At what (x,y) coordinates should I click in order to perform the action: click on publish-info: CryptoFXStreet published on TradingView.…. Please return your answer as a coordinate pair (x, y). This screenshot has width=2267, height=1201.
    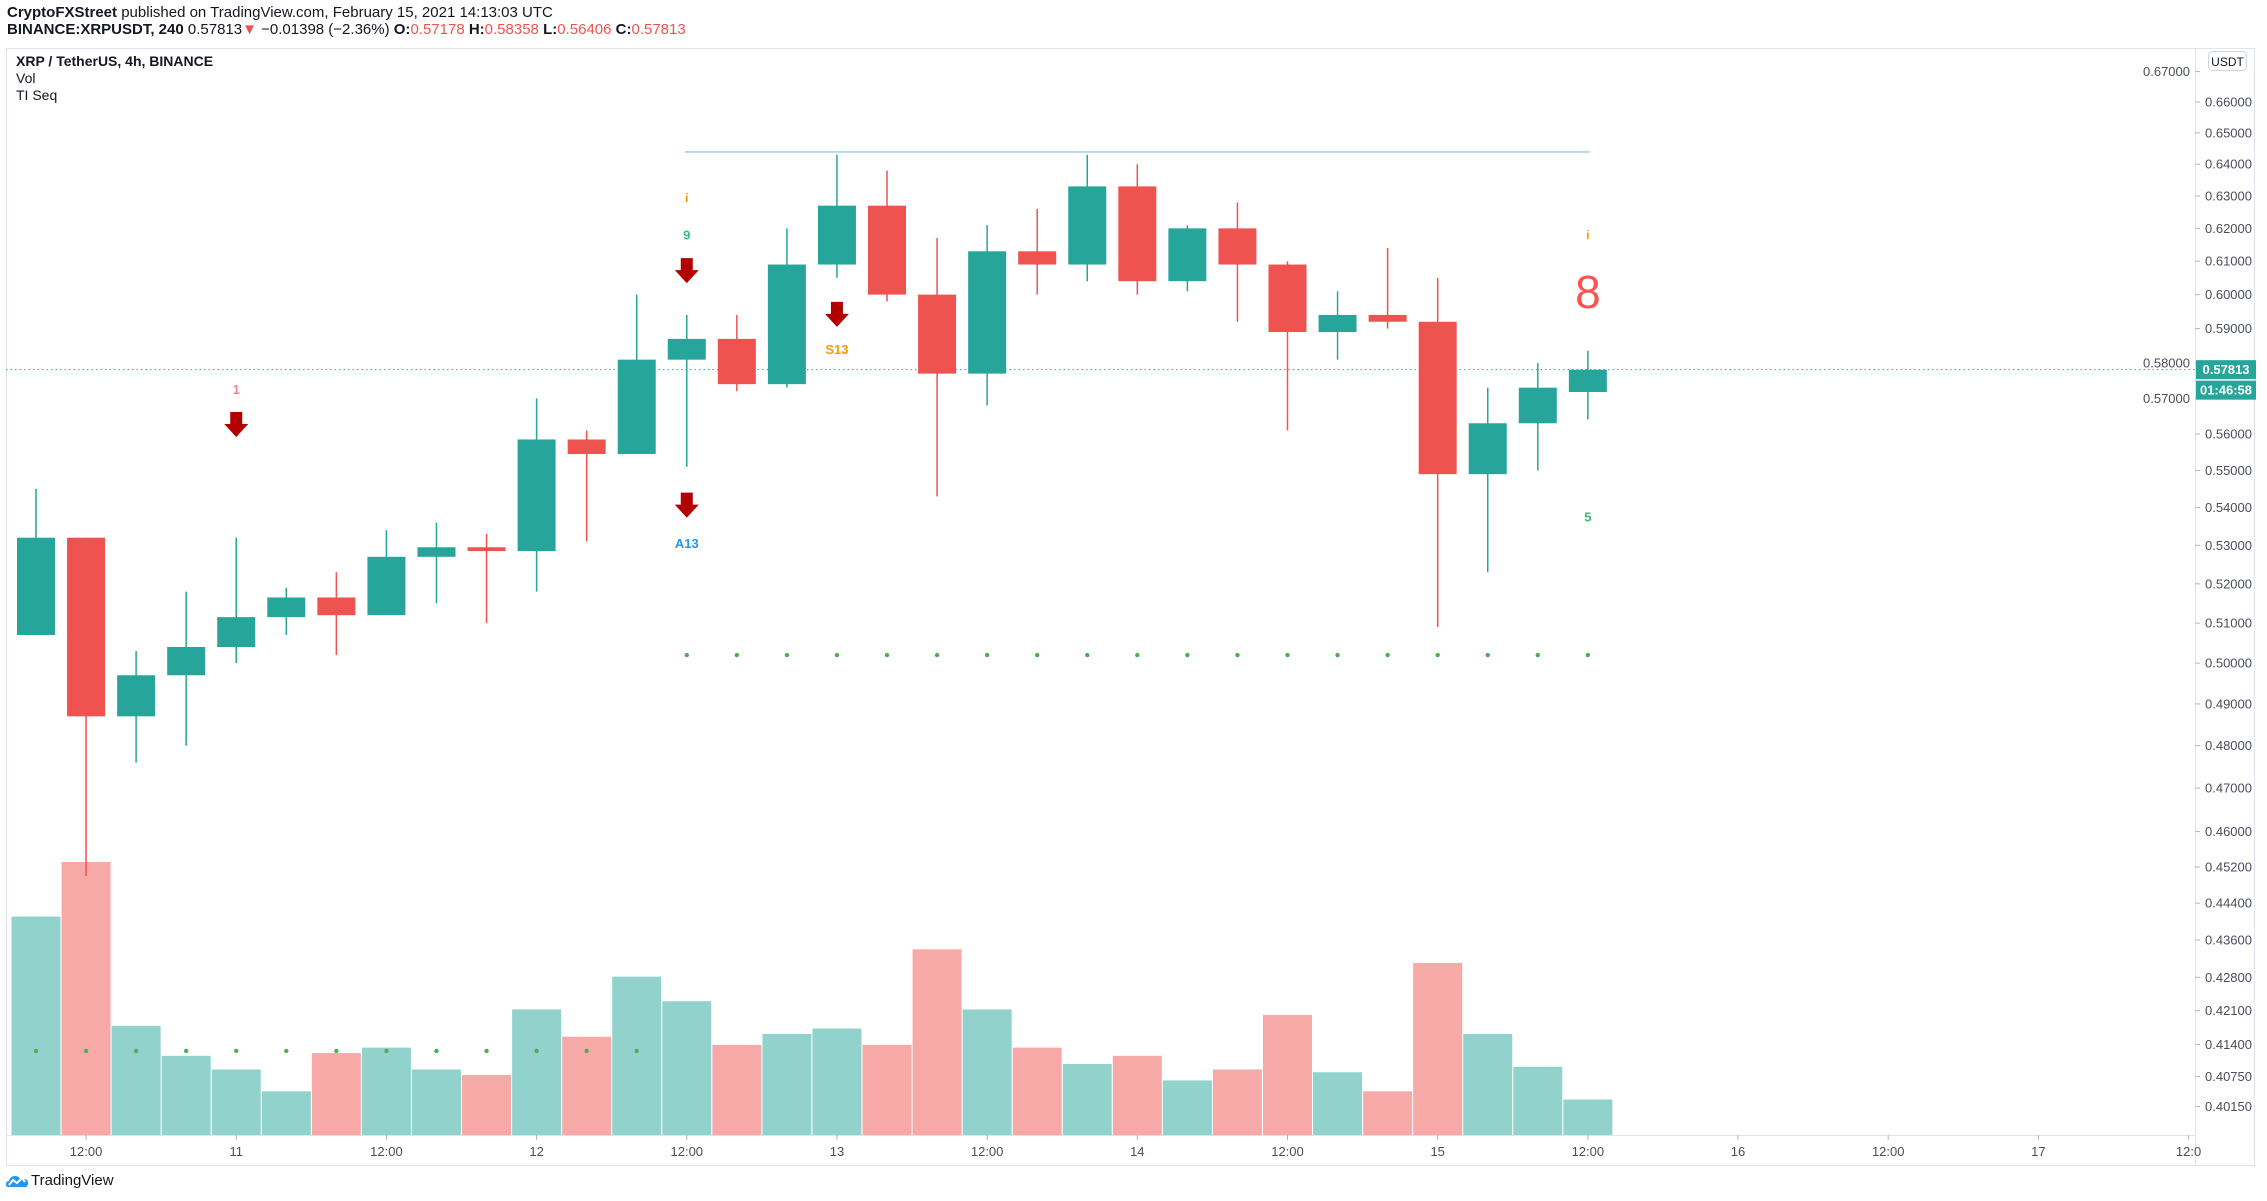
    Looking at the image, I should click on (280, 12).